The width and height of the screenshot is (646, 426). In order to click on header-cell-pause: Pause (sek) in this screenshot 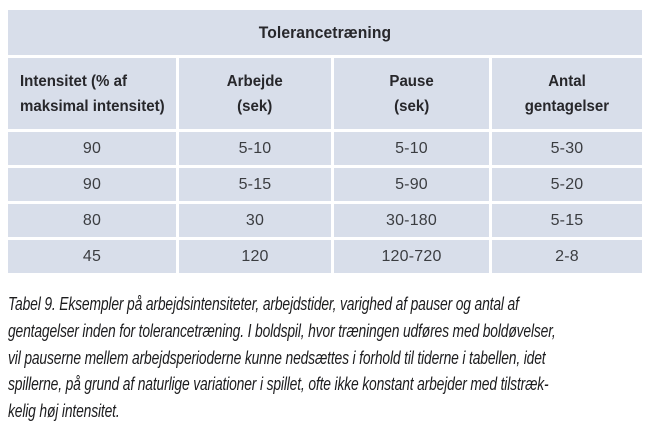, I will do `click(411, 93)`.